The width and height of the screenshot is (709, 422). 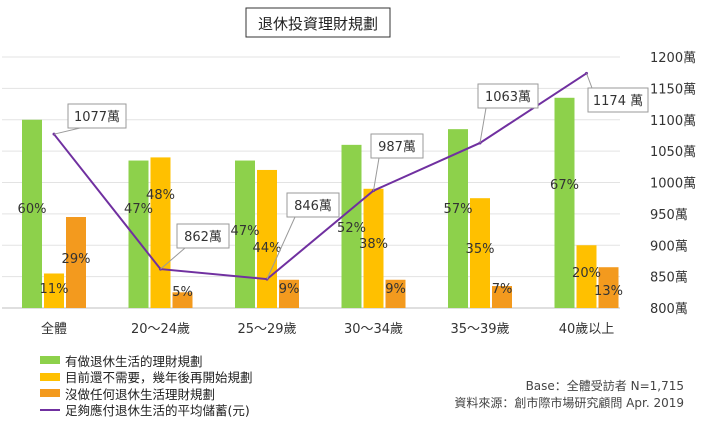 I want to click on legend-label-none: 沒做任何退休生活理財規劃, so click(x=140, y=394).